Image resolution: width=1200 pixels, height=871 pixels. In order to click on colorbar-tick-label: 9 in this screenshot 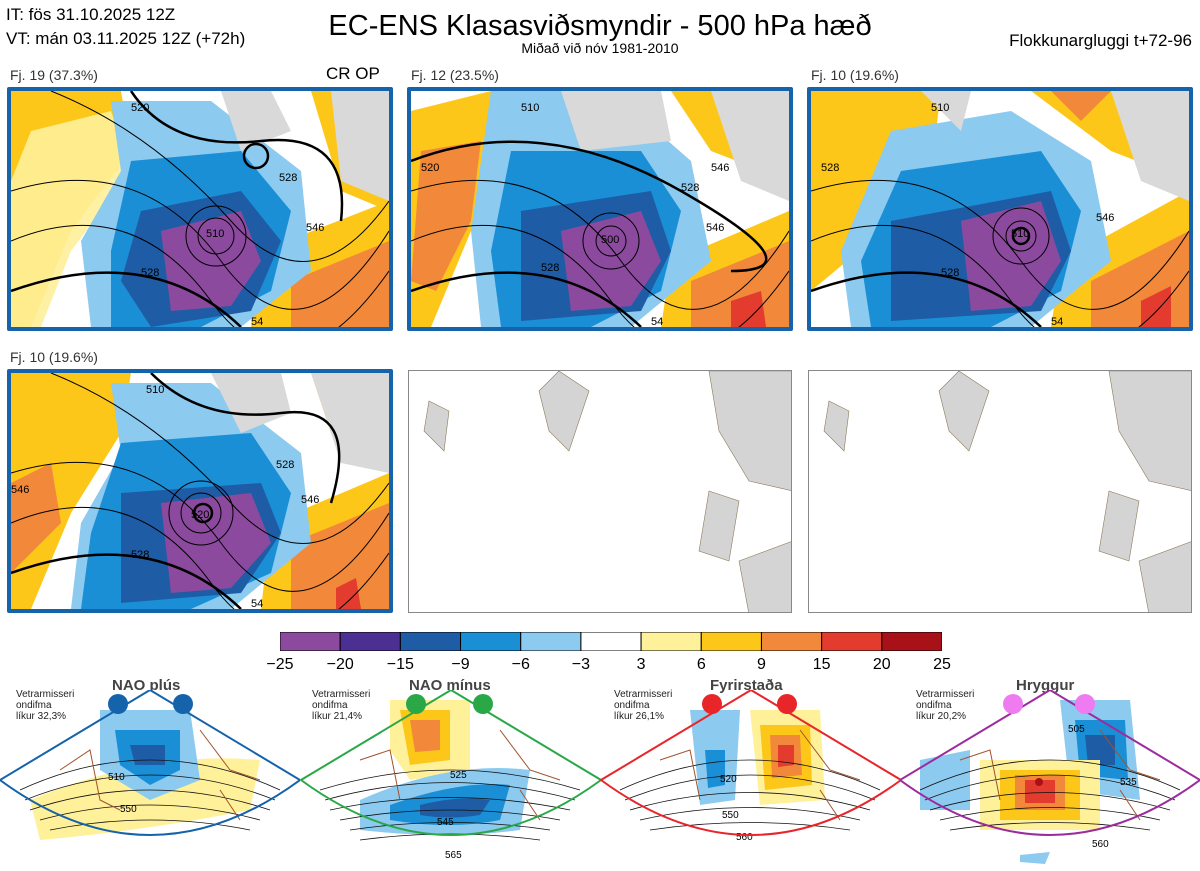, I will do `click(761, 664)`.